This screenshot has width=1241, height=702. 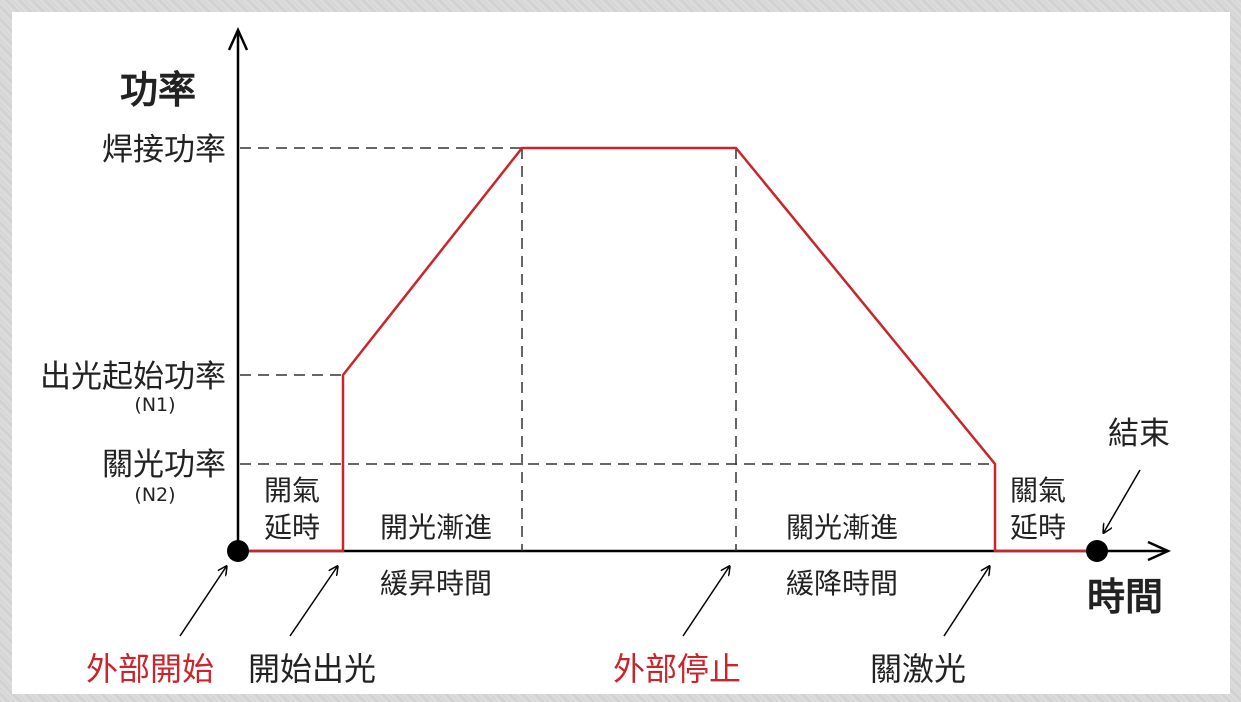 I want to click on gas-off-delay-line1: 關氣, so click(x=1038, y=490).